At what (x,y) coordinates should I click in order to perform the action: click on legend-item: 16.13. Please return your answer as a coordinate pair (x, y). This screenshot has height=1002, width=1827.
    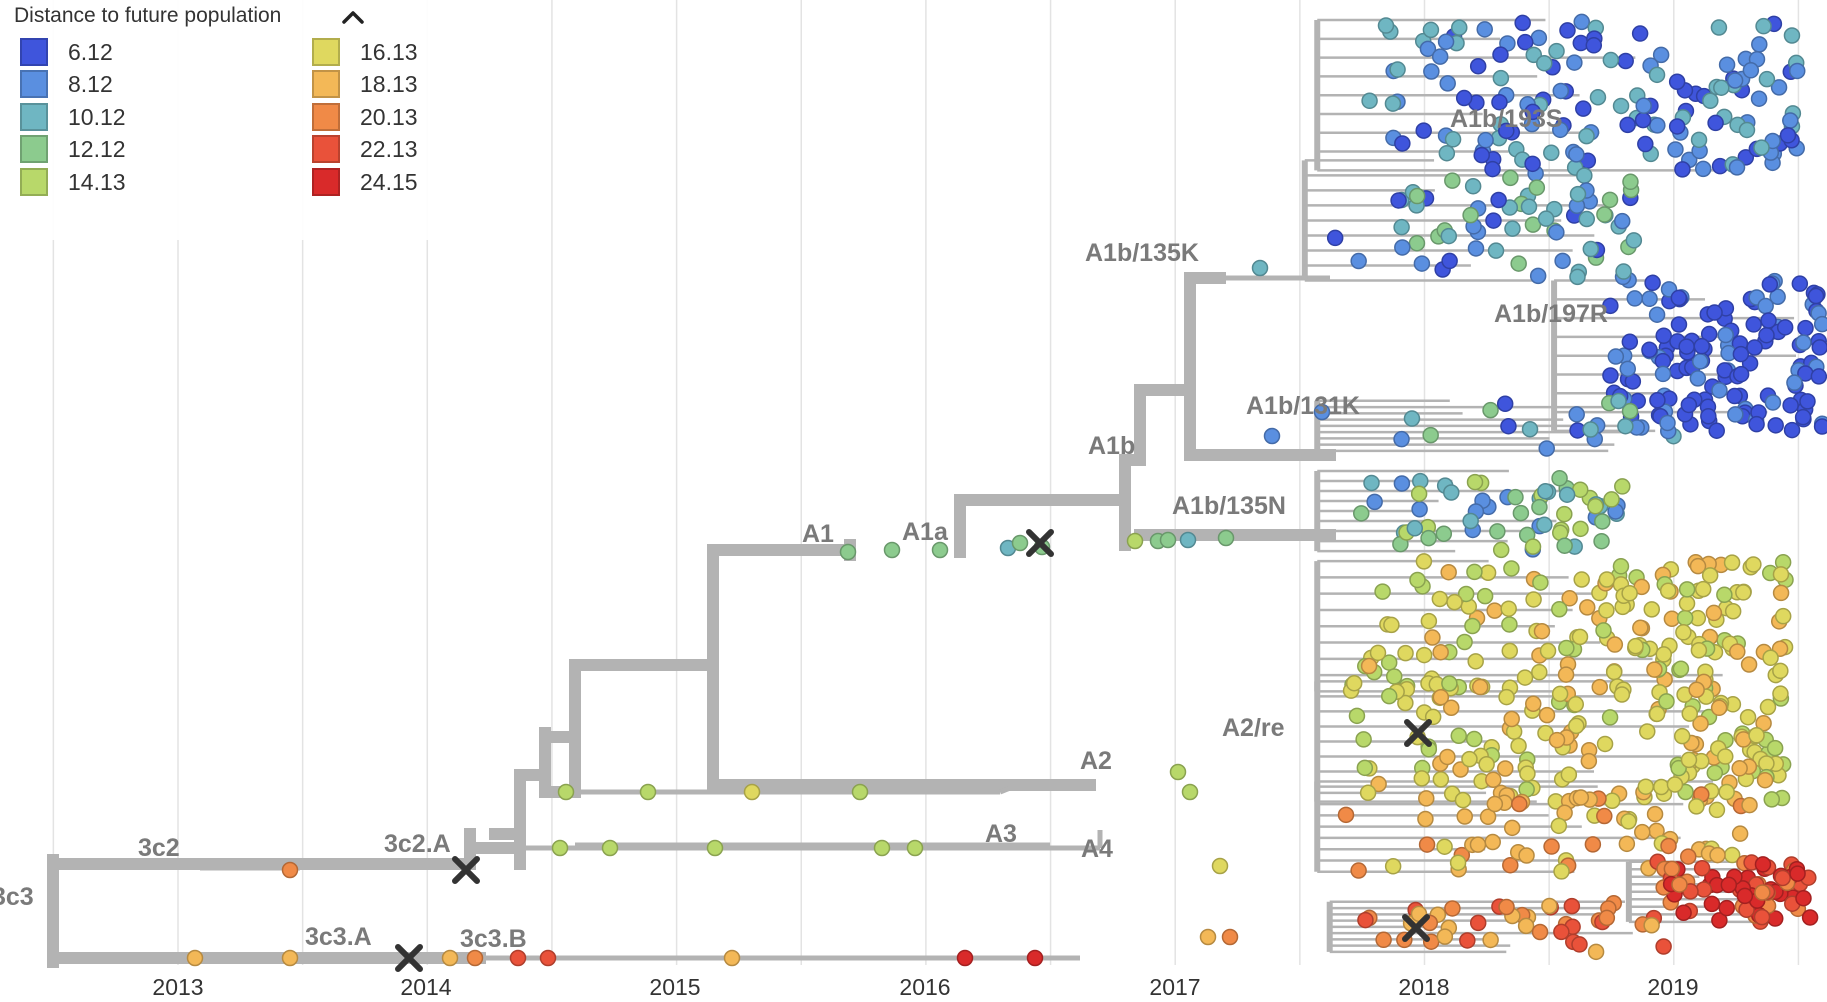
    Looking at the image, I should click on (365, 52).